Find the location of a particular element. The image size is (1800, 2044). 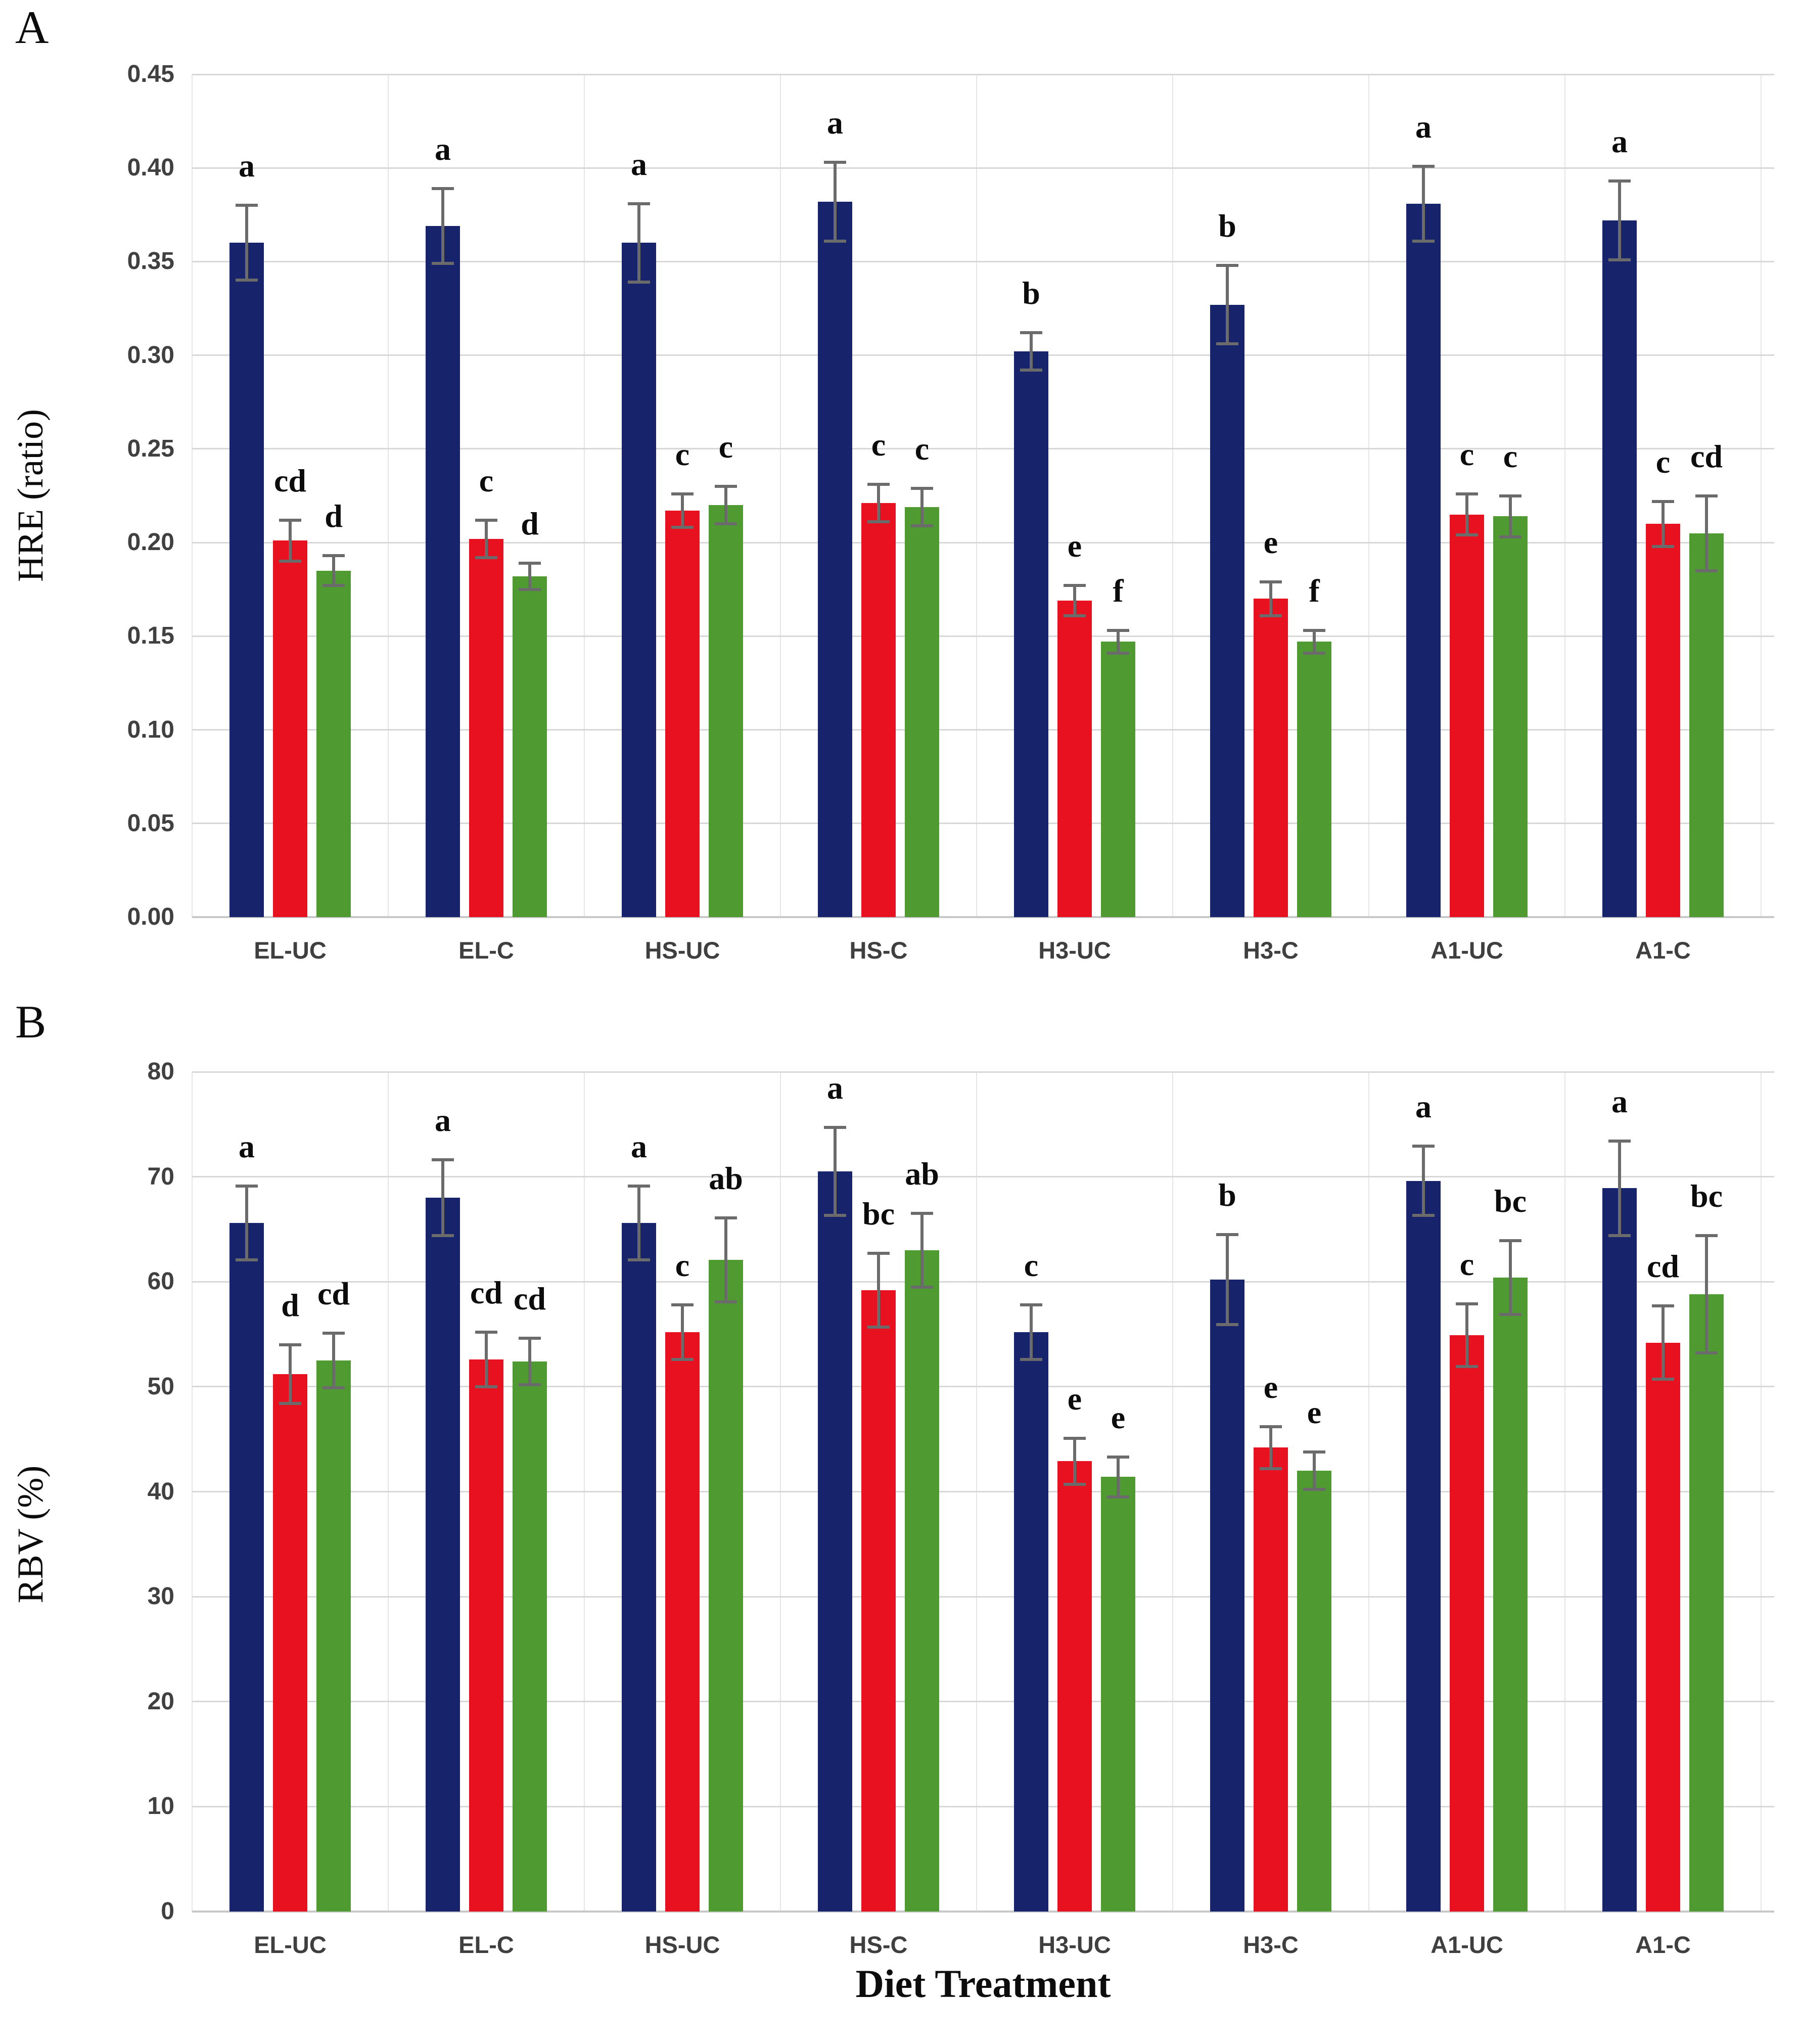

x-tick-label: EL-C is located at coordinates (486, 950).